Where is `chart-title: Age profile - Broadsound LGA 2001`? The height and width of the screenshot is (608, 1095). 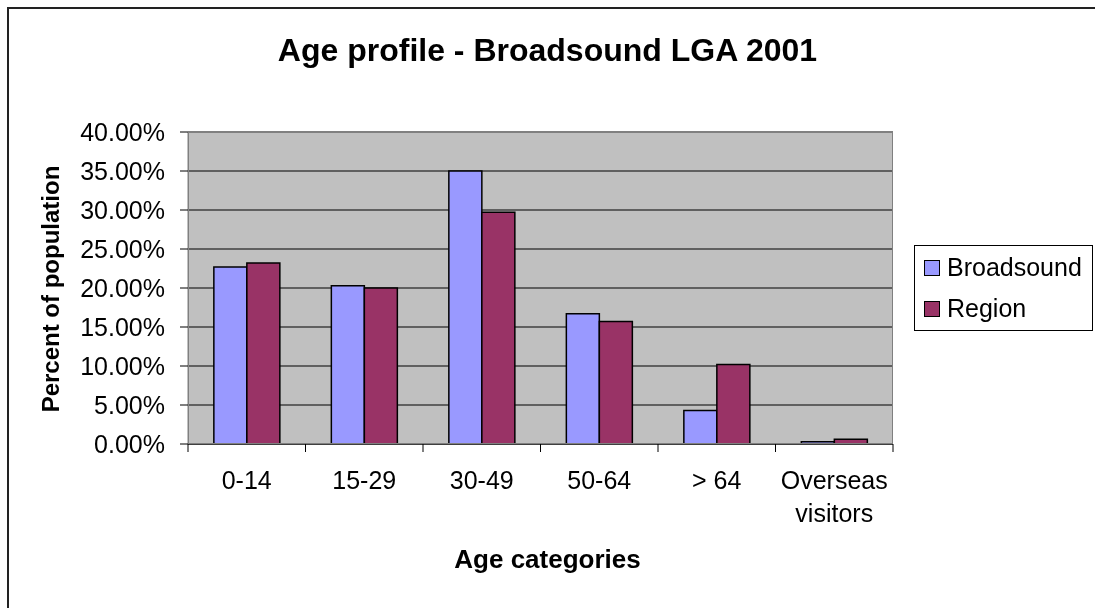
chart-title: Age profile - Broadsound LGA 2001 is located at coordinates (547, 50).